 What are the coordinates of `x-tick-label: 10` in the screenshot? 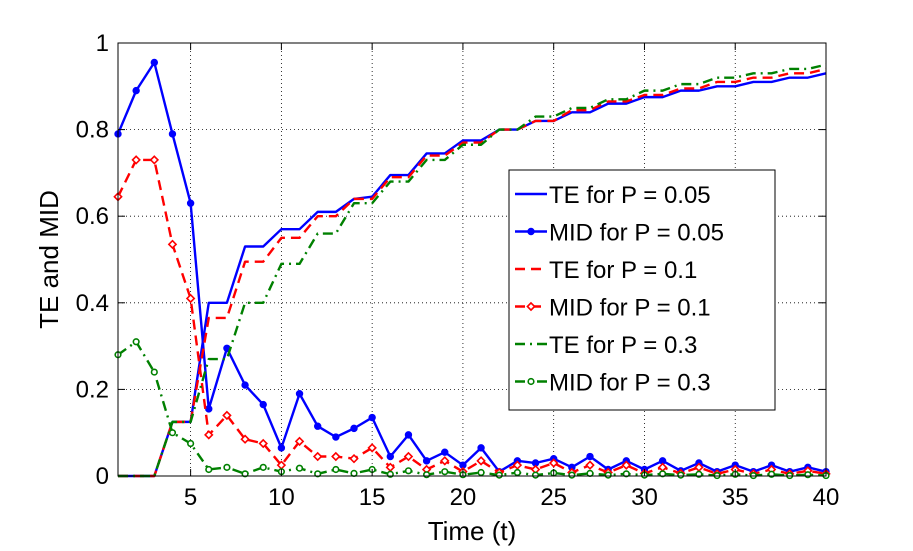 It's located at (281, 497).